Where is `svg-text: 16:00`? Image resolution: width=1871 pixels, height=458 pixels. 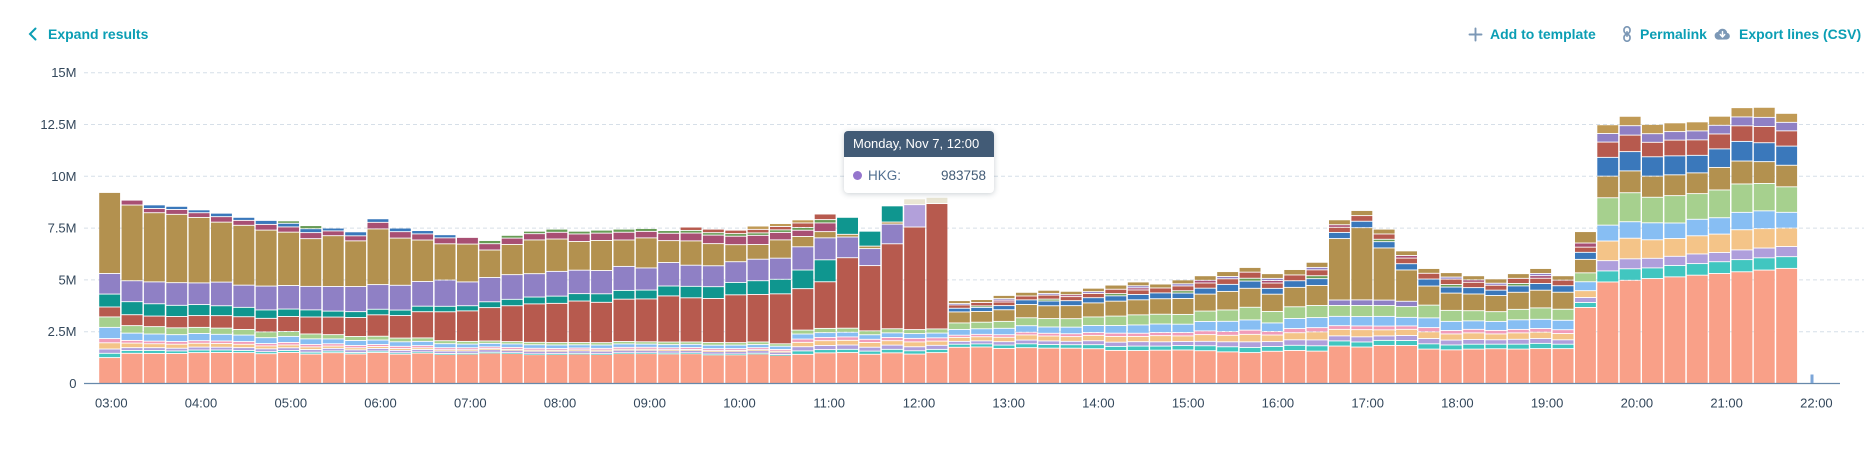 svg-text: 16:00 is located at coordinates (1278, 403).